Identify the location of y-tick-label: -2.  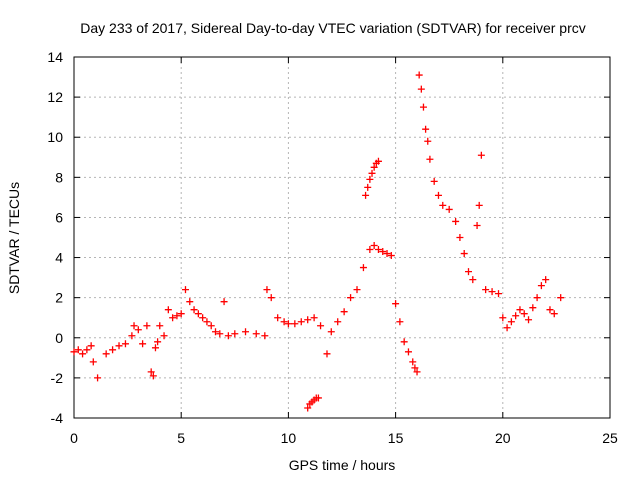
(57, 378).